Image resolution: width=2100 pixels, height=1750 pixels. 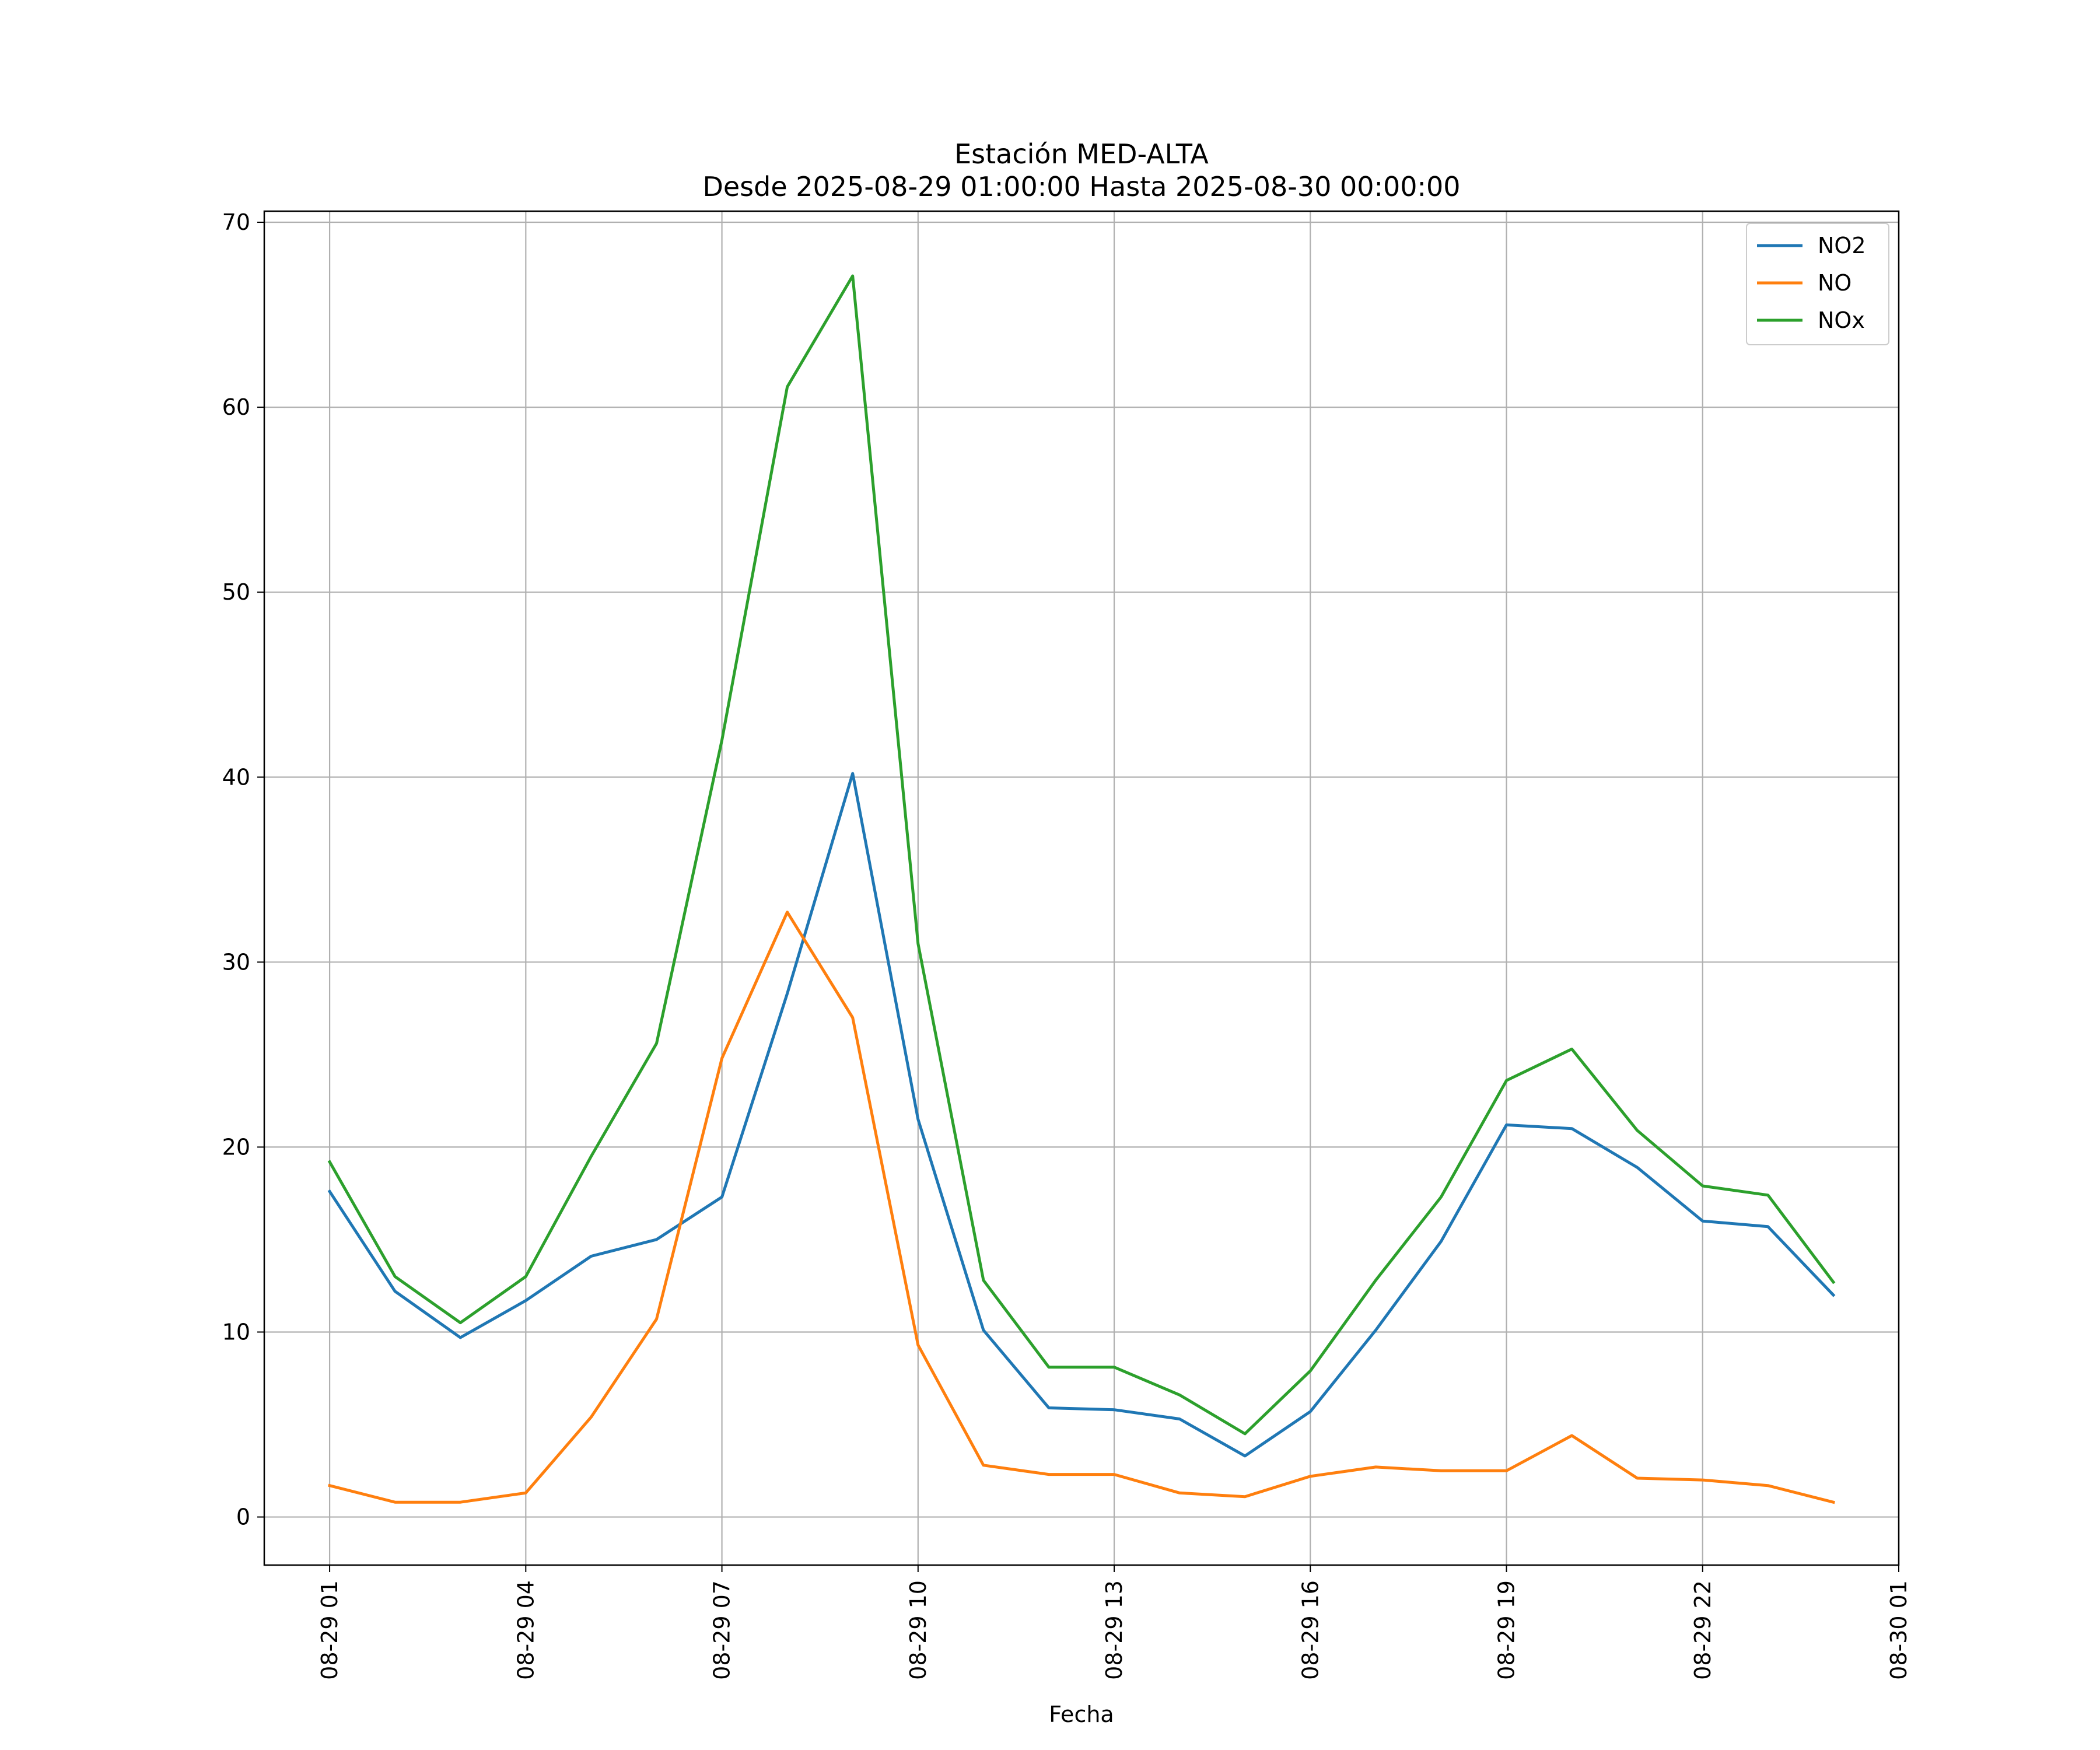 I want to click on x-tick-label: 08-29 01, so click(x=329, y=1630).